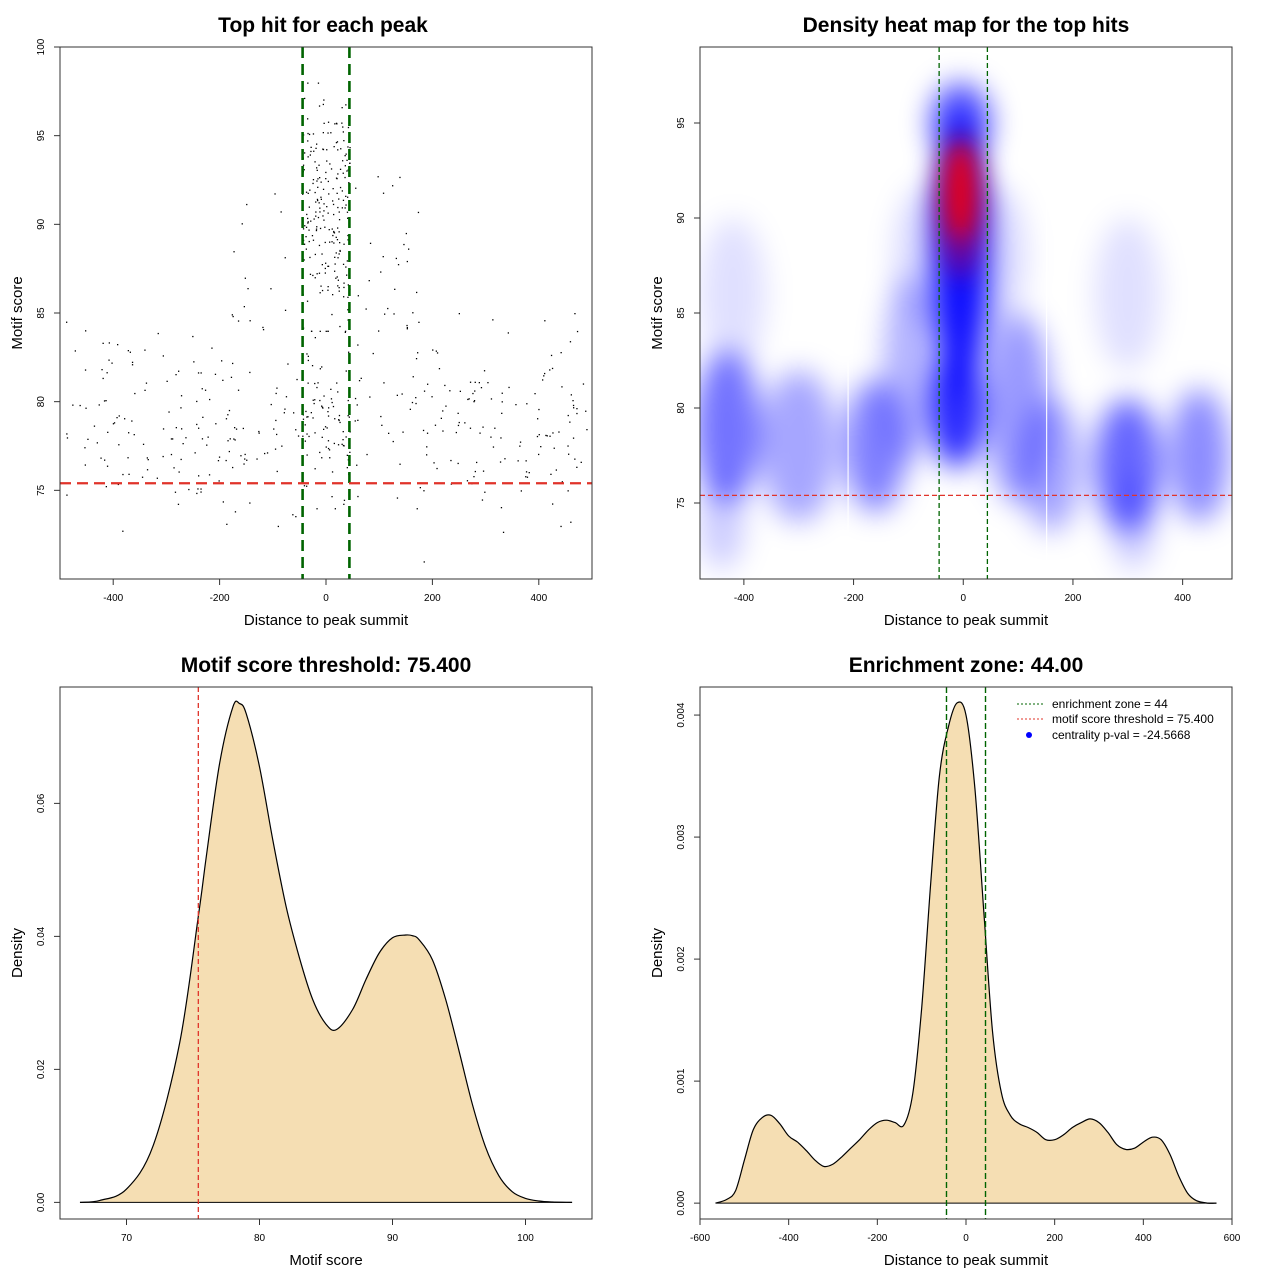  Describe the element at coordinates (393, 1238) in the screenshot. I see `score-density-x-tick-label: 90` at that location.